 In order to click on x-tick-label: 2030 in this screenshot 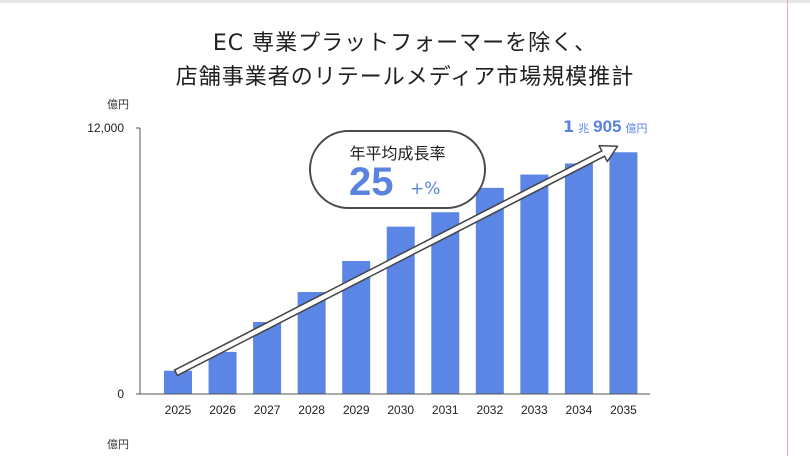, I will do `click(400, 410)`.